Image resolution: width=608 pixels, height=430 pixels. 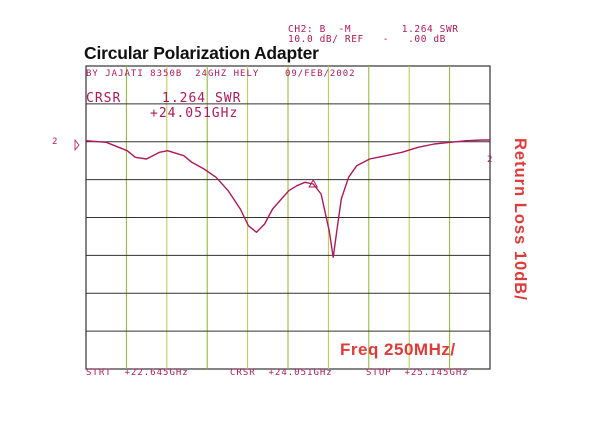 What do you see at coordinates (104, 98) in the screenshot?
I see `cursor-label: CRSR` at bounding box center [104, 98].